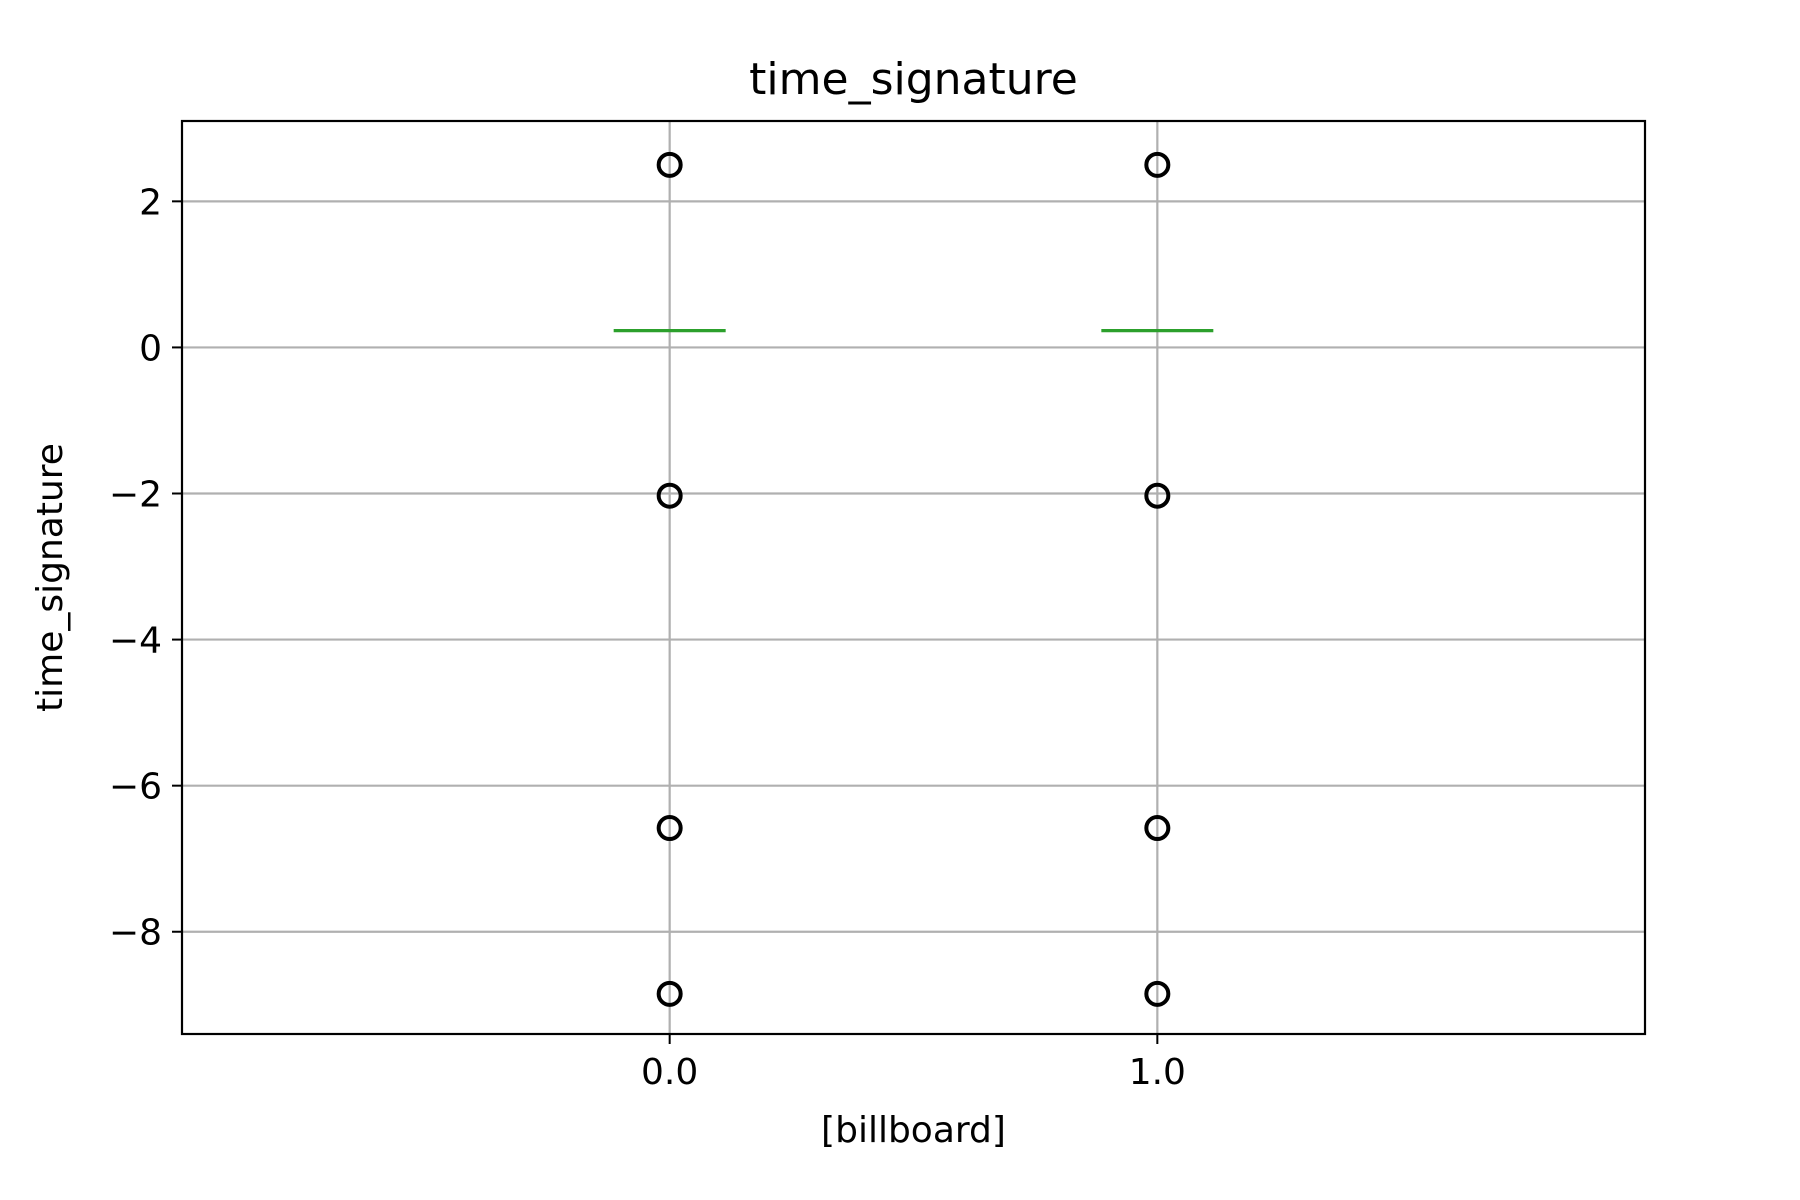  Describe the element at coordinates (135, 495) in the screenshot. I see `y-tick-label: −2` at that location.